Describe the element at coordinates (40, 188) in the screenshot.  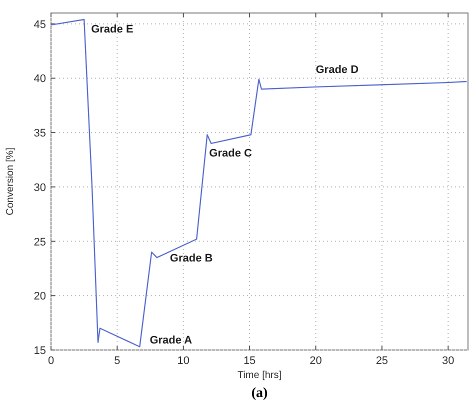
I see `y-tick-label: 30` at that location.